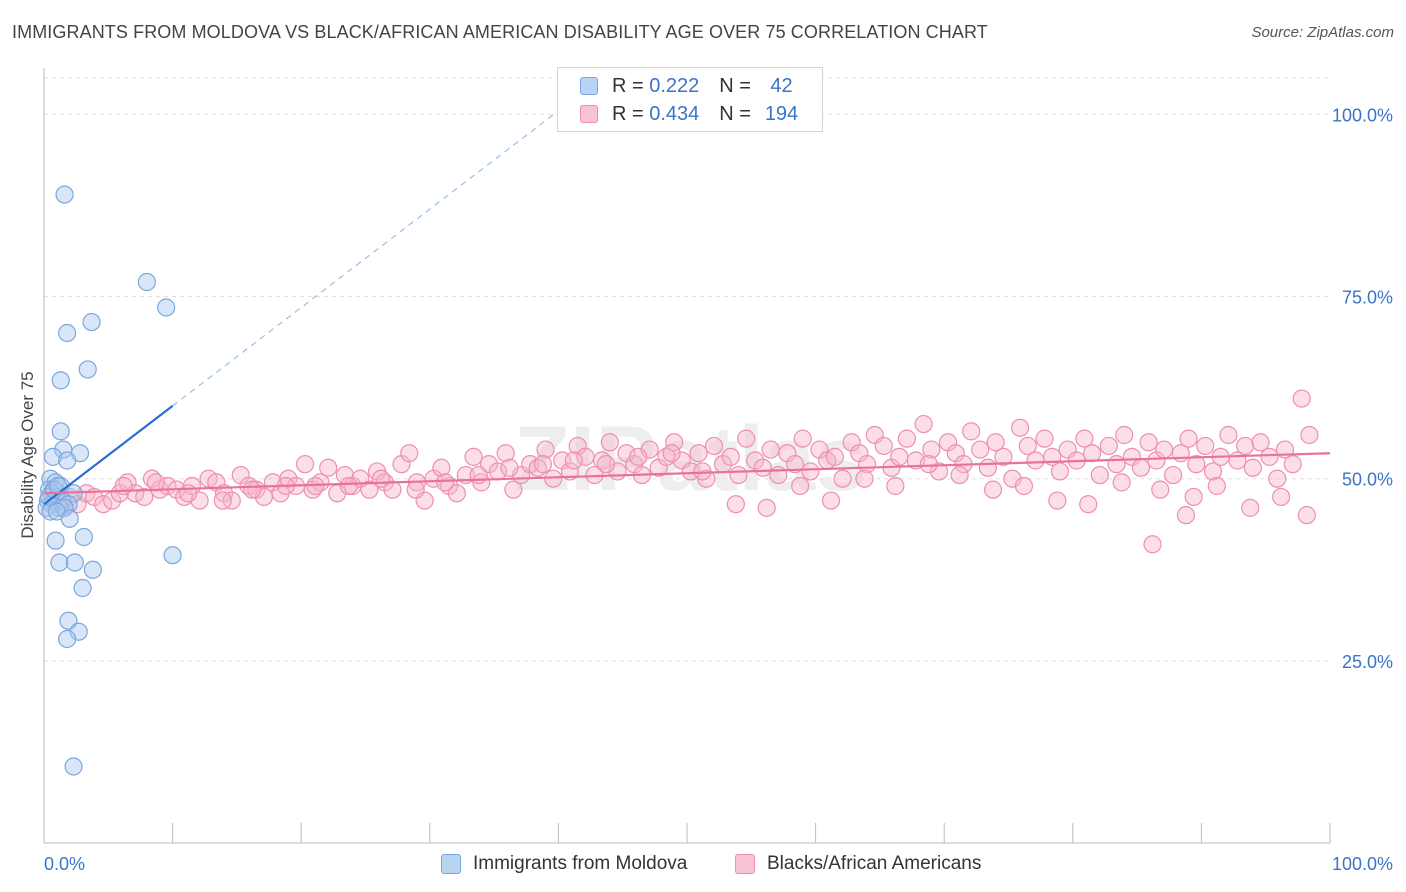 This screenshot has height=892, width=1406. Describe the element at coordinates (564, 864) in the screenshot. I see `bottom-legend-moldova: Immigrants from Moldova` at that location.